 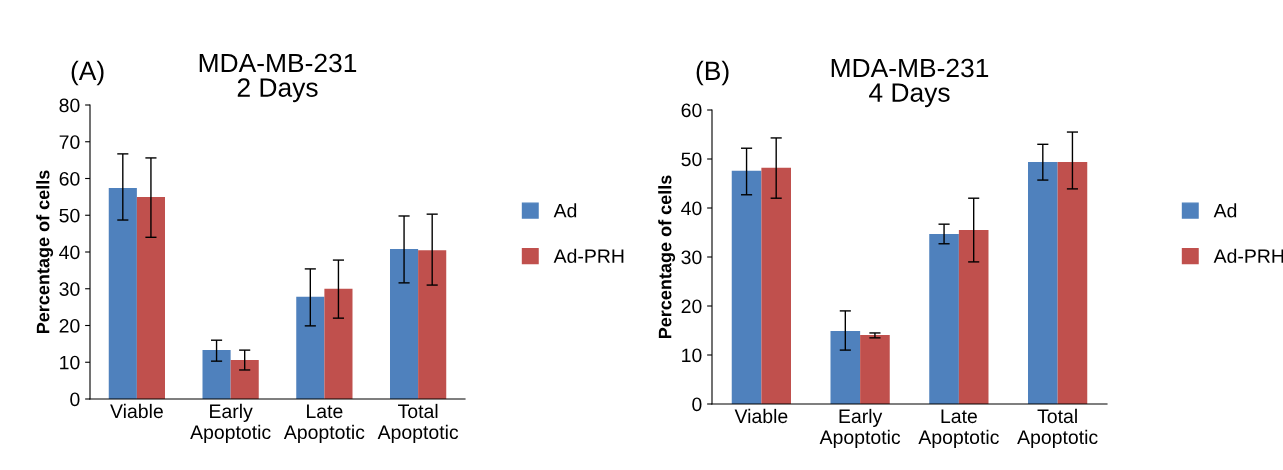 What do you see at coordinates (278, 78) in the screenshot?
I see `chart-title: MDA-MB-231 2 Days` at bounding box center [278, 78].